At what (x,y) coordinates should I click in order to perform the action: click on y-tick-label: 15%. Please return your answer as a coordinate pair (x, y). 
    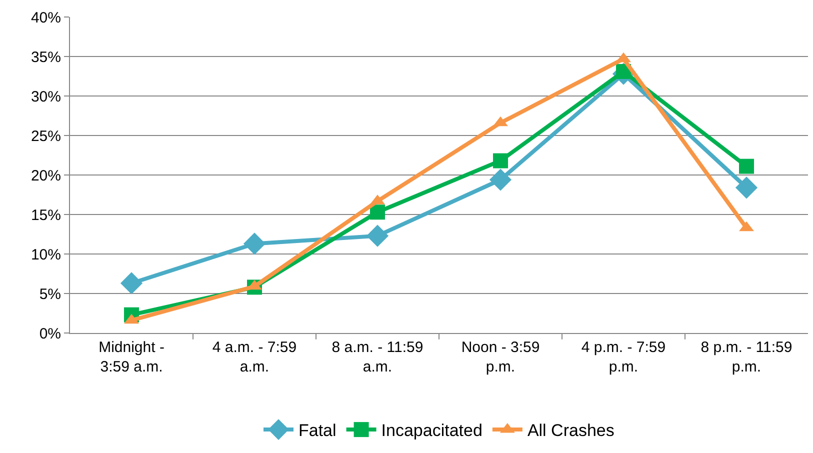
    Looking at the image, I should click on (45, 215).